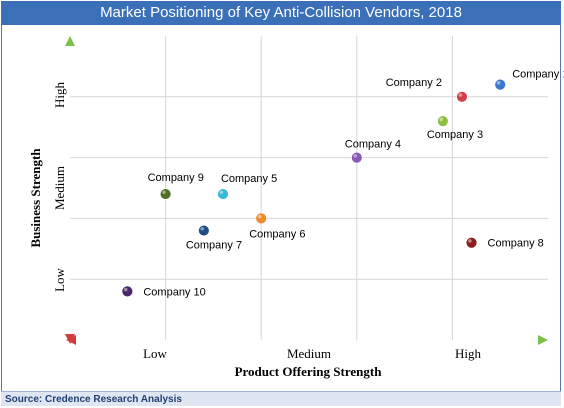 The width and height of the screenshot is (564, 408). Describe the element at coordinates (277, 234) in the screenshot. I see `data-point-label: Company 6` at that location.